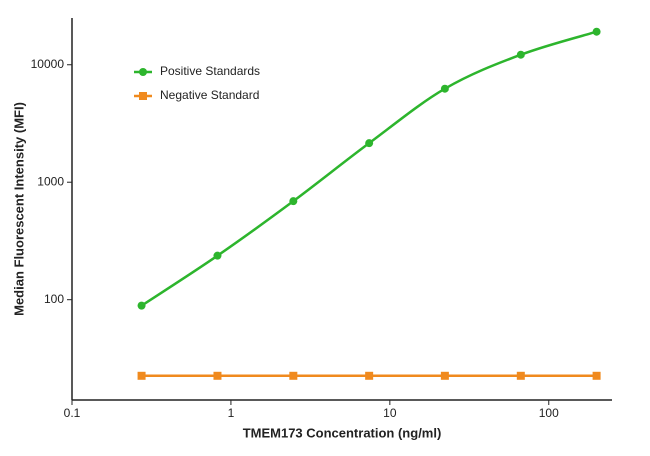 The height and width of the screenshot is (456, 650). I want to click on x-tick-label: 100, so click(549, 413).